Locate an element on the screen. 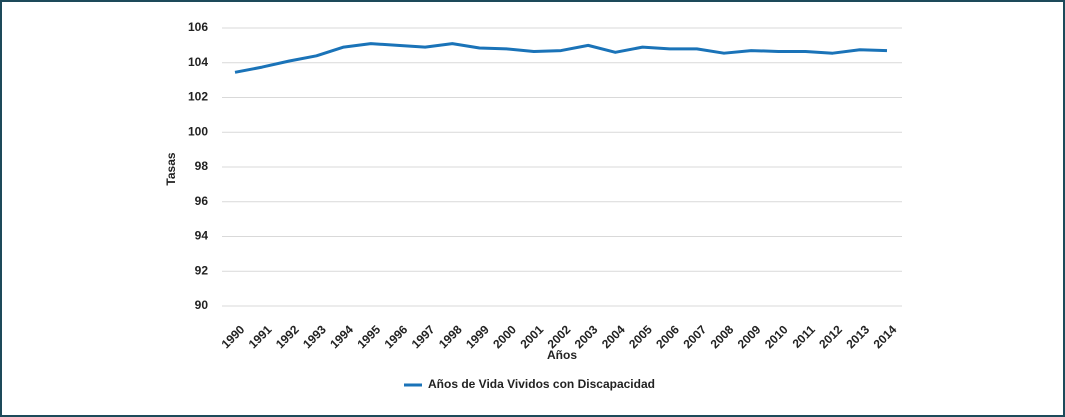  legend-label: Años de Vida Vividos con Discapacidad is located at coordinates (541, 384).